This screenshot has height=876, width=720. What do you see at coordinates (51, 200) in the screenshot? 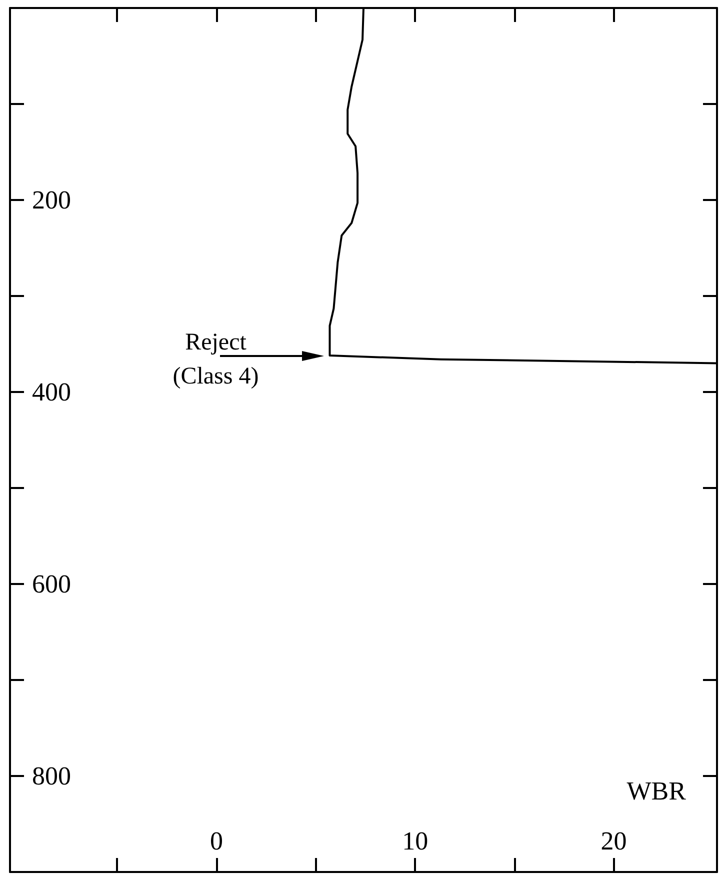
I see `y-tick-label: 200` at bounding box center [51, 200].